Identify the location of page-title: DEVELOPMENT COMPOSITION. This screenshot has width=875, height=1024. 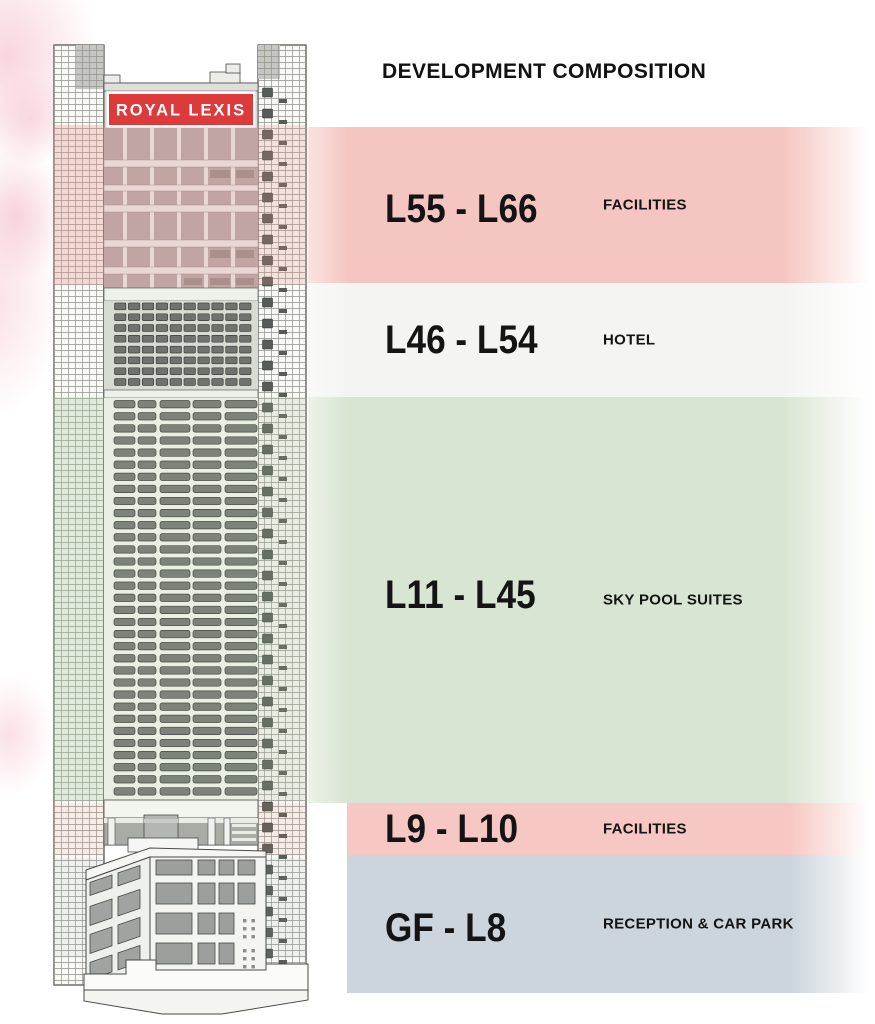
(544, 71).